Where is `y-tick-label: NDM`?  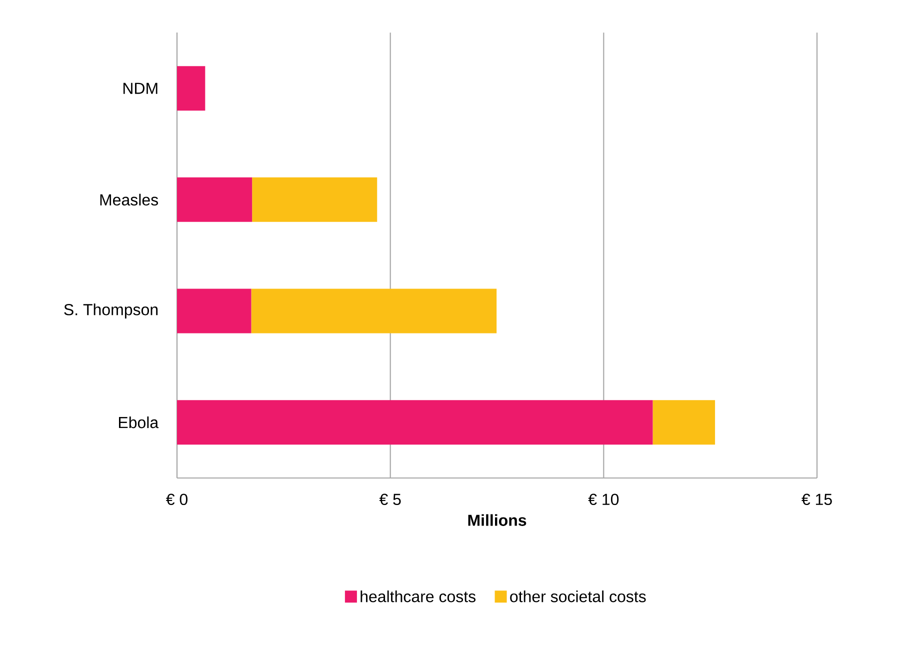 y-tick-label: NDM is located at coordinates (140, 88).